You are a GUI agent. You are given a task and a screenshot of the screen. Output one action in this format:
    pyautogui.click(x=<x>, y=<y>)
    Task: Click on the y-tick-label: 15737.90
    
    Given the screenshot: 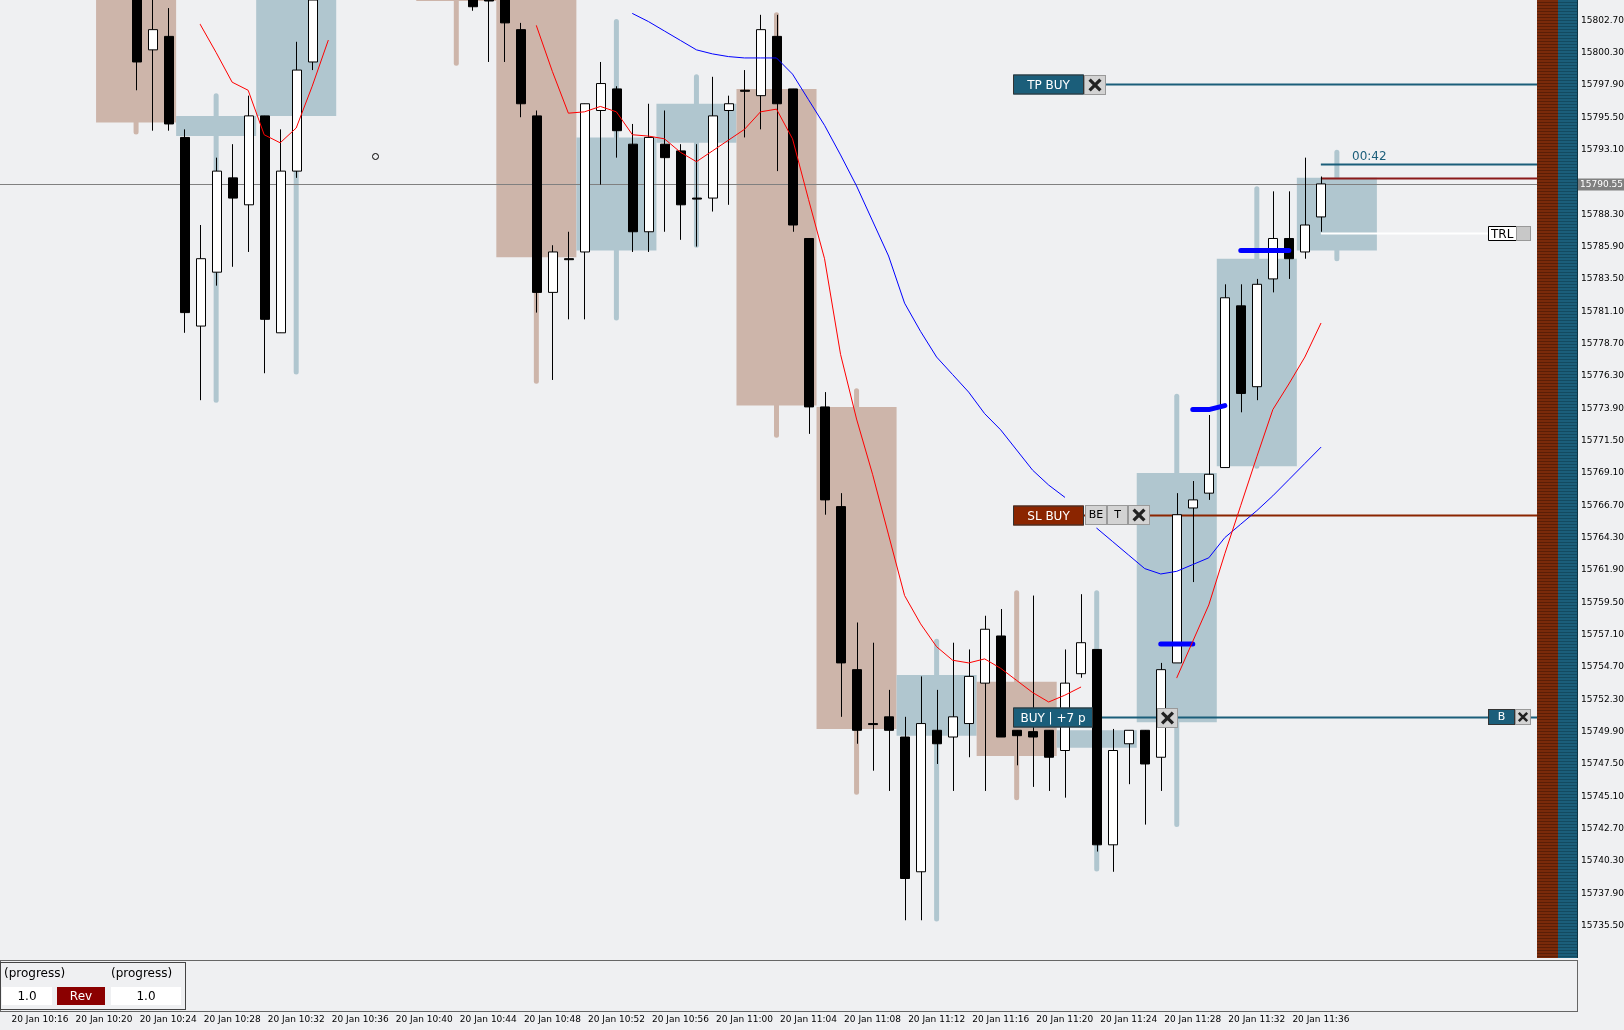 What is the action you would take?
    pyautogui.click(x=1602, y=892)
    